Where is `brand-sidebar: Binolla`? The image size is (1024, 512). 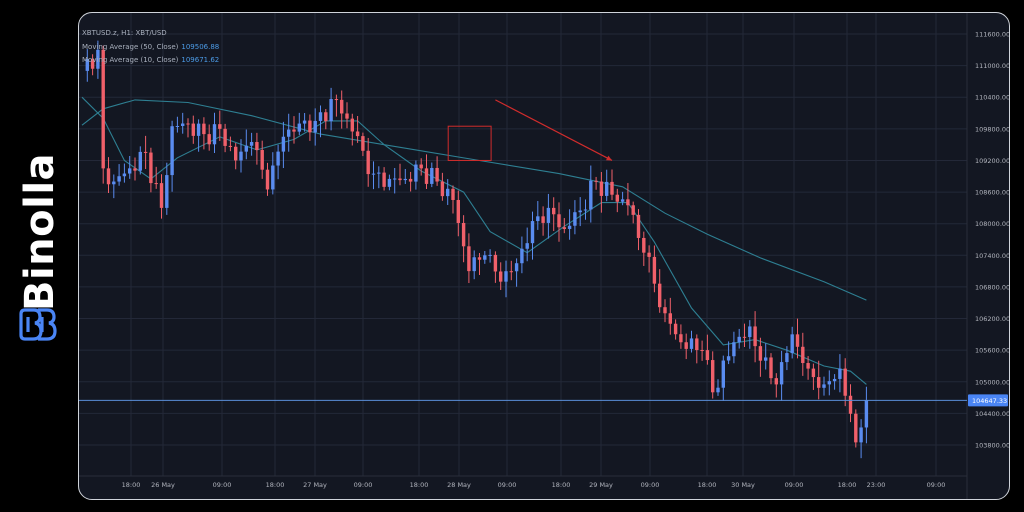
brand-sidebar: Binolla is located at coordinates (39, 256).